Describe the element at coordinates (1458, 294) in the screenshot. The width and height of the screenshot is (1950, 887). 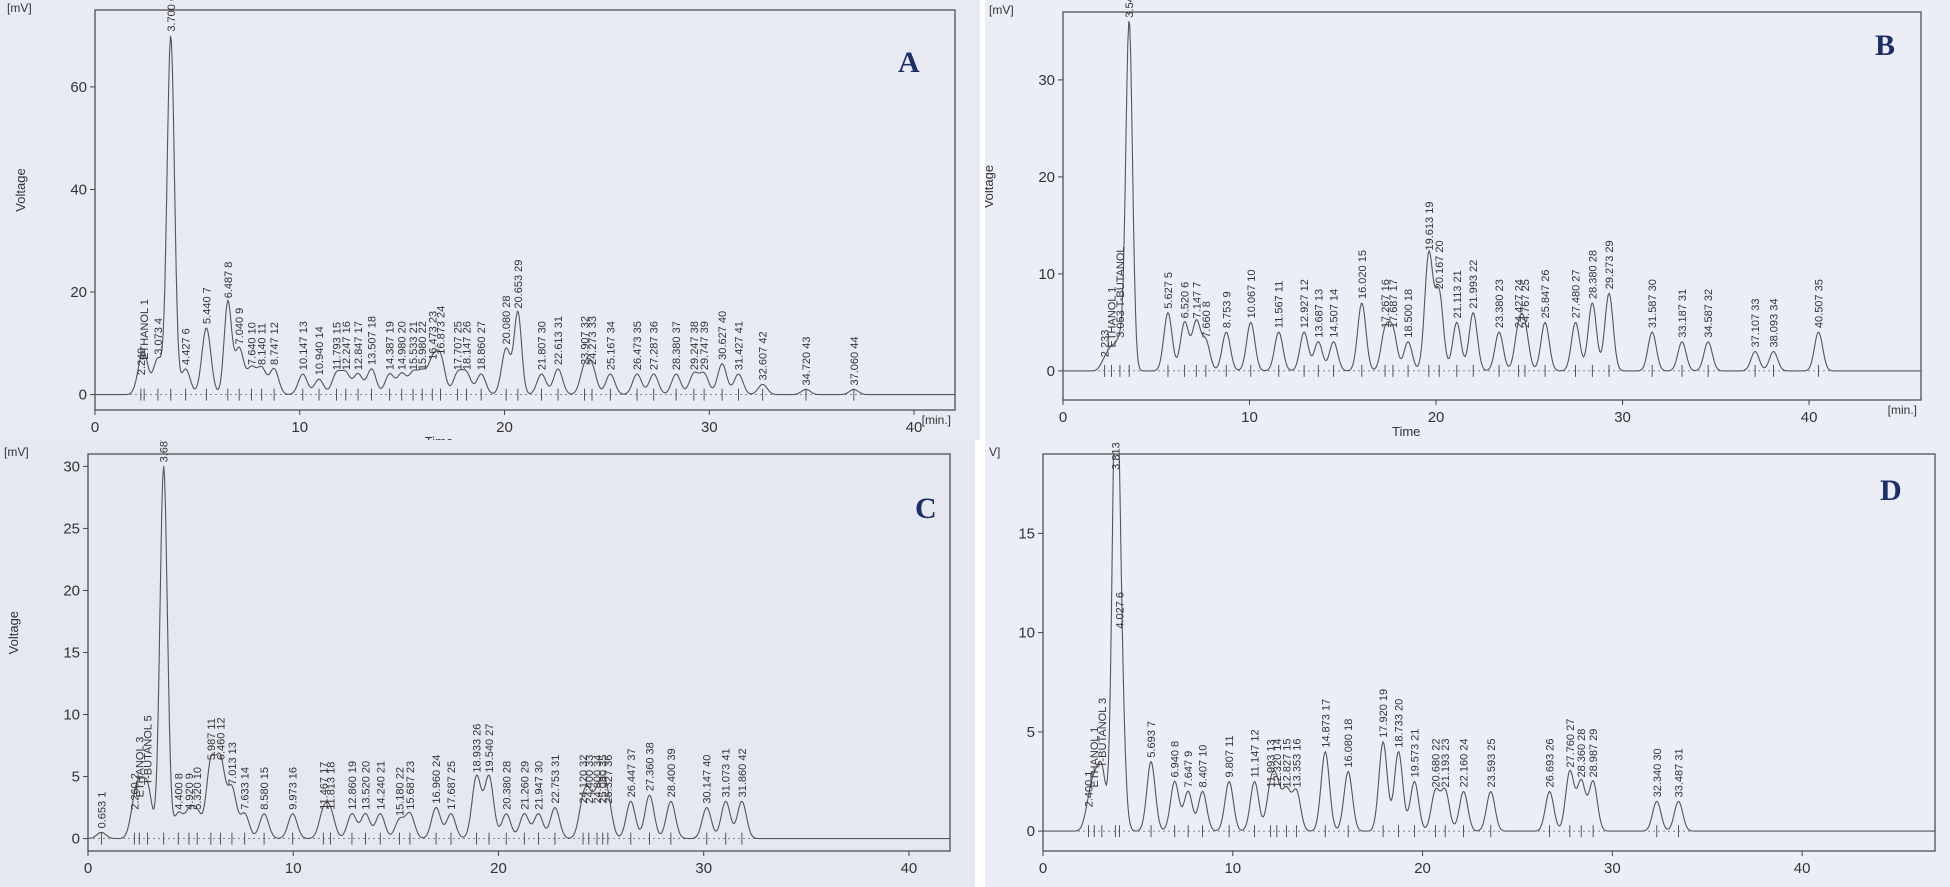
I see `peak-label: 21.113 21` at that location.